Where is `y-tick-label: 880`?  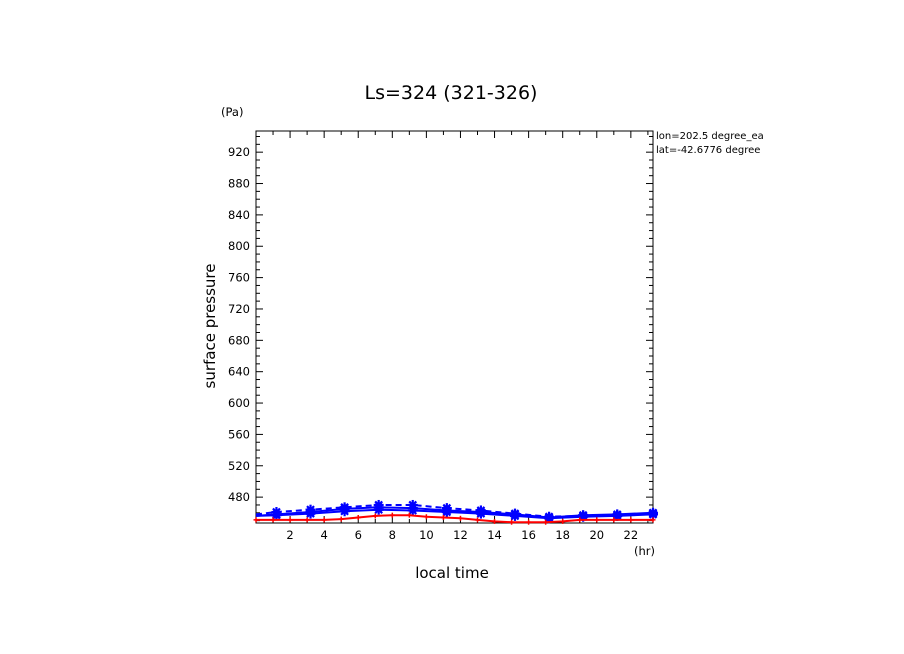
y-tick-label: 880 is located at coordinates (239, 184).